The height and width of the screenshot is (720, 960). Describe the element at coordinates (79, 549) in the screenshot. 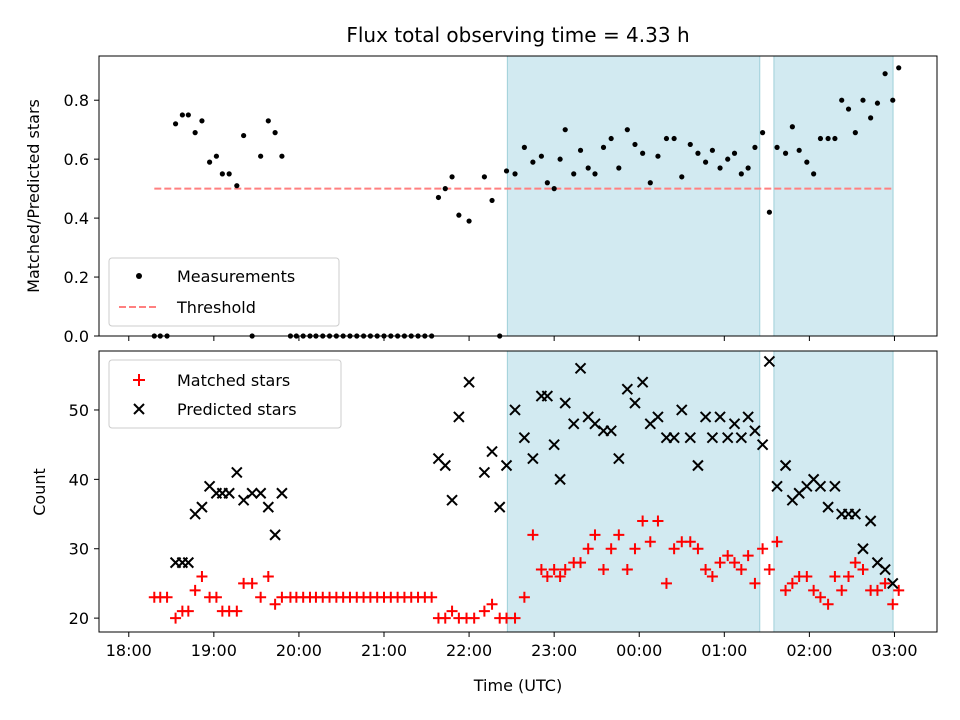

I see `bottom-y-tick-label: 30` at that location.